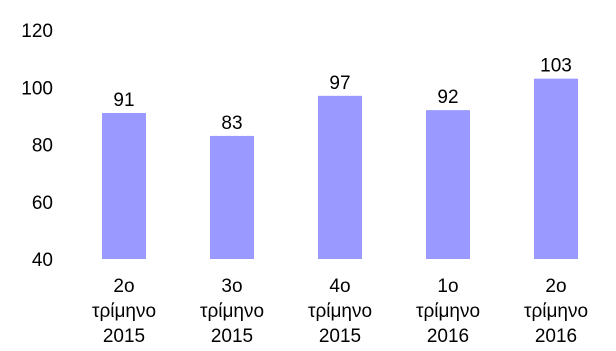 The image size is (616, 351). Describe the element at coordinates (447, 286) in the screenshot. I see `x-category-label-line: 1ο` at that location.